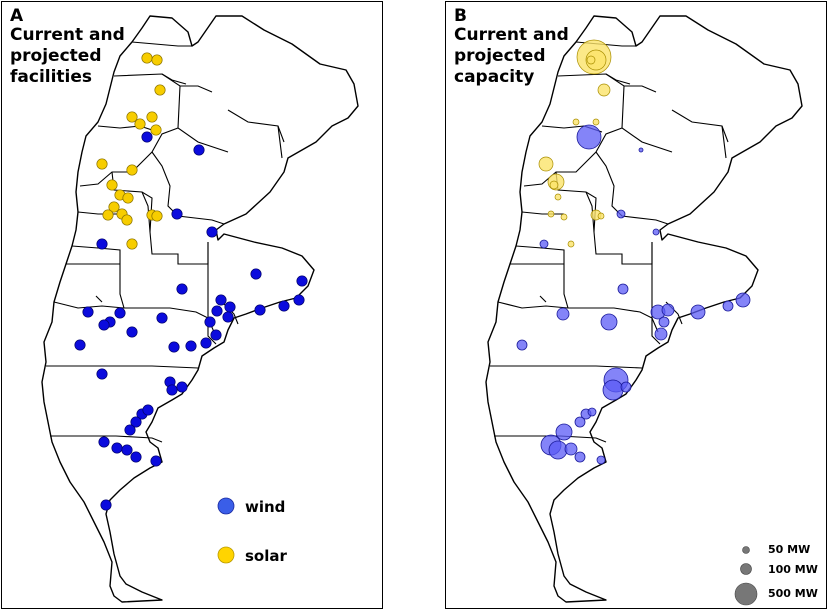 Image resolution: width=829 pixels, height=610 pixels. What do you see at coordinates (460, 16) in the screenshot?
I see `panel-b-letter: B` at bounding box center [460, 16].